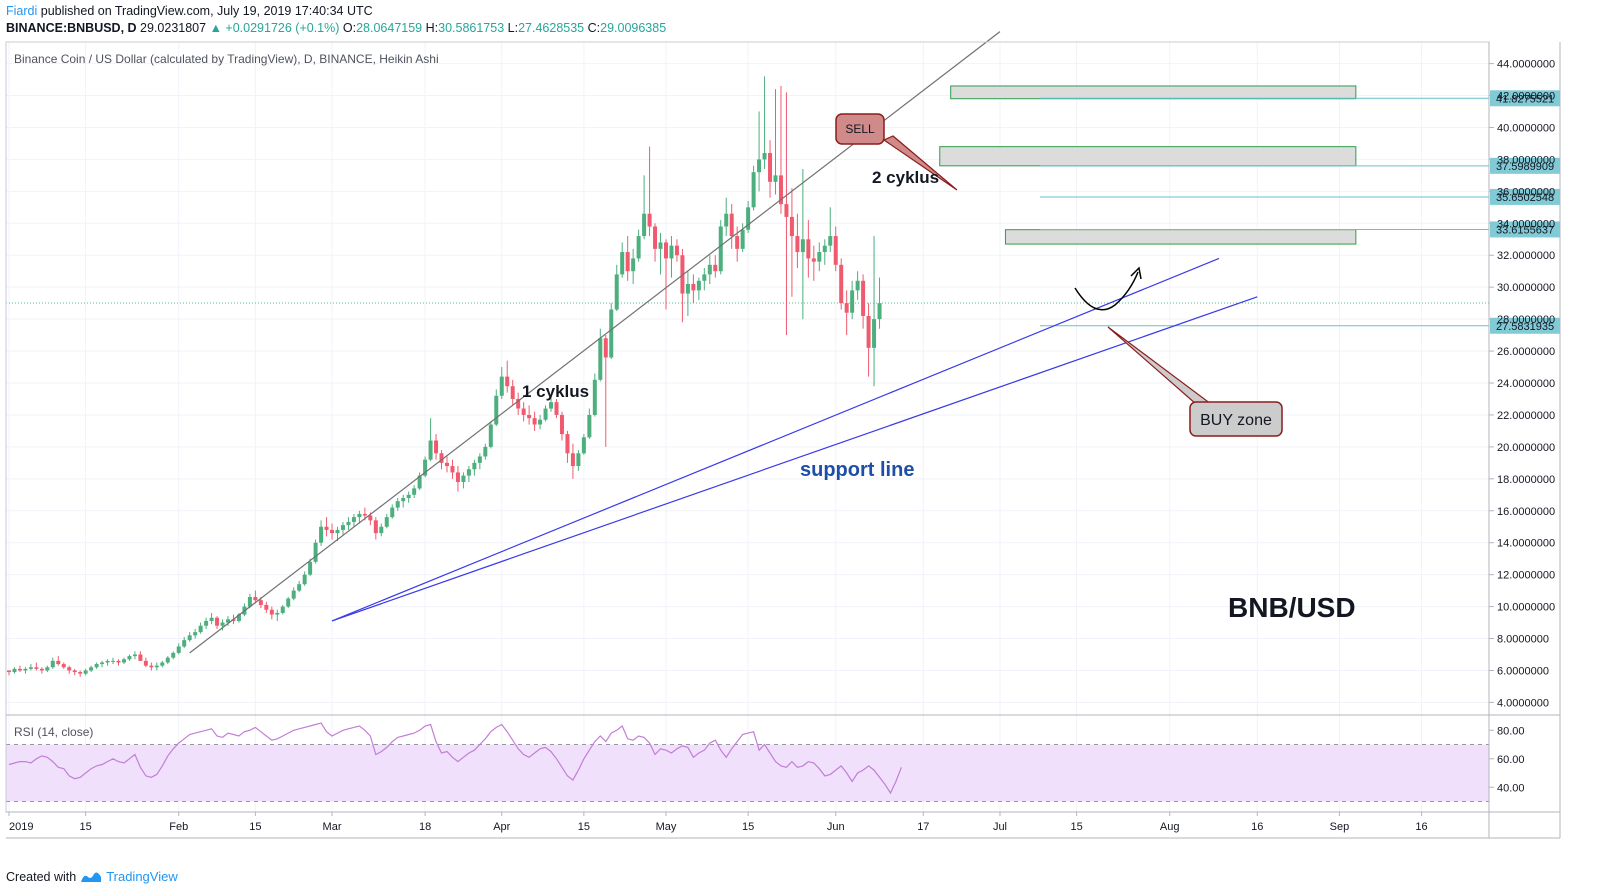 The image size is (1602, 894). What do you see at coordinates (22, 11) in the screenshot?
I see `author-link: Fiardi` at bounding box center [22, 11].